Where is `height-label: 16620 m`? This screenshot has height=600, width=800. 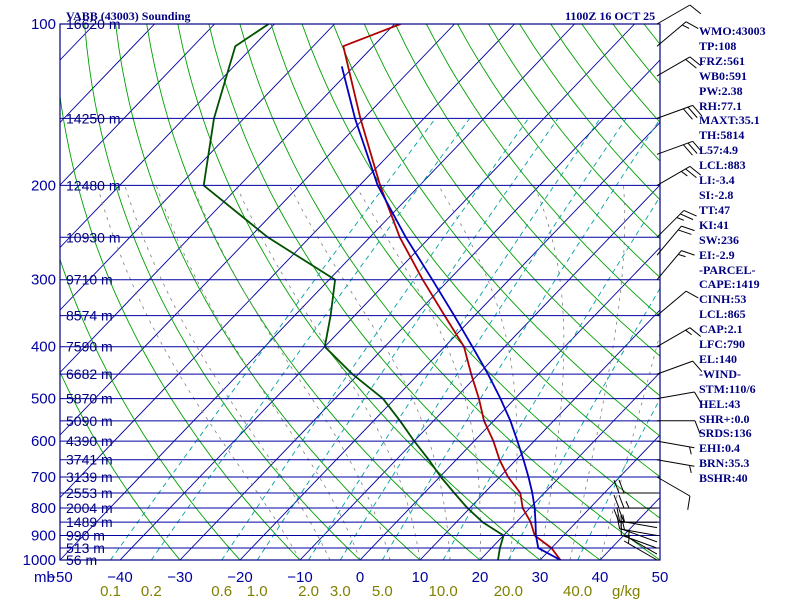
height-label: 16620 m is located at coordinates (93, 24).